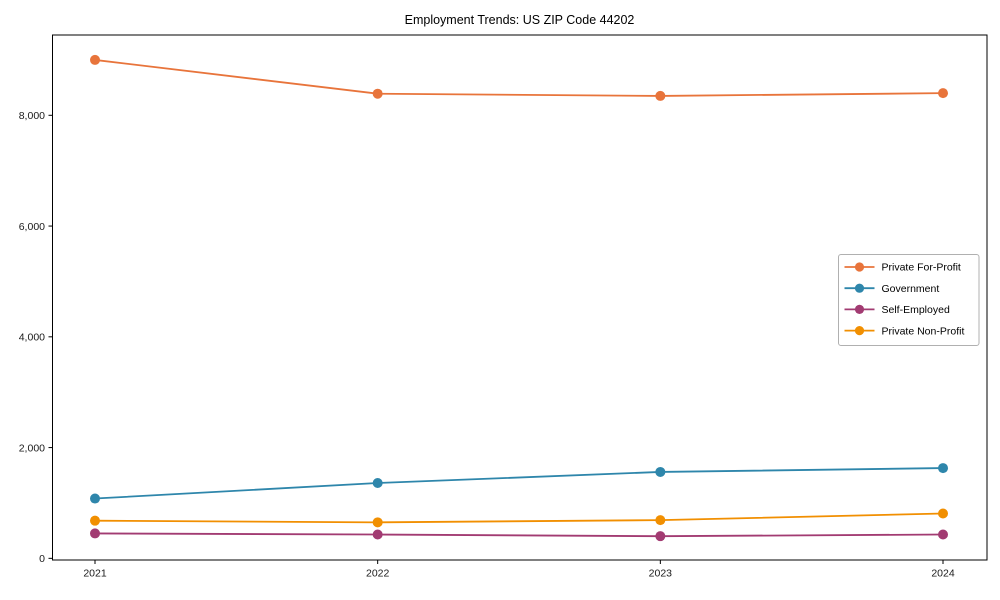 This screenshot has width=1000, height=600. What do you see at coordinates (519, 518) in the screenshot?
I see `series-line-private-non-profit` at bounding box center [519, 518].